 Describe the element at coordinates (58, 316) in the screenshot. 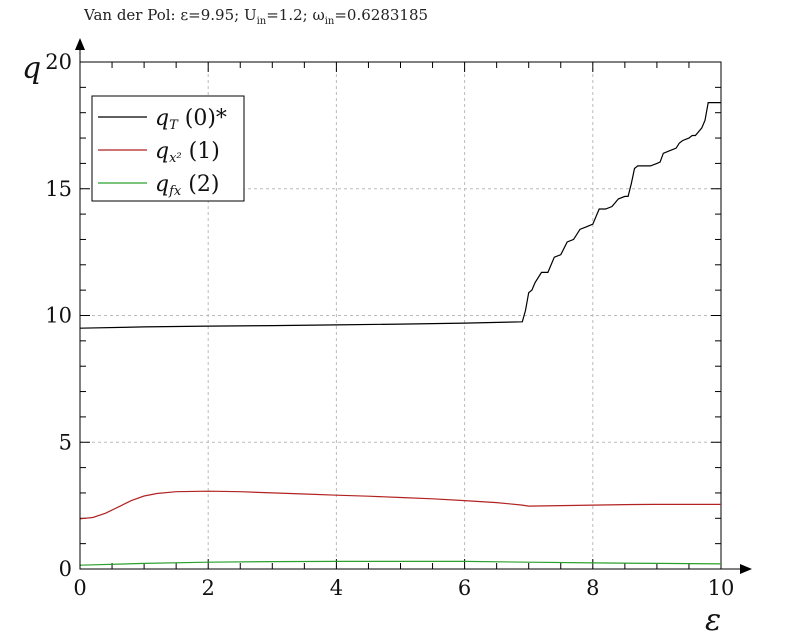

I see `y-tick-label: 10` at that location.